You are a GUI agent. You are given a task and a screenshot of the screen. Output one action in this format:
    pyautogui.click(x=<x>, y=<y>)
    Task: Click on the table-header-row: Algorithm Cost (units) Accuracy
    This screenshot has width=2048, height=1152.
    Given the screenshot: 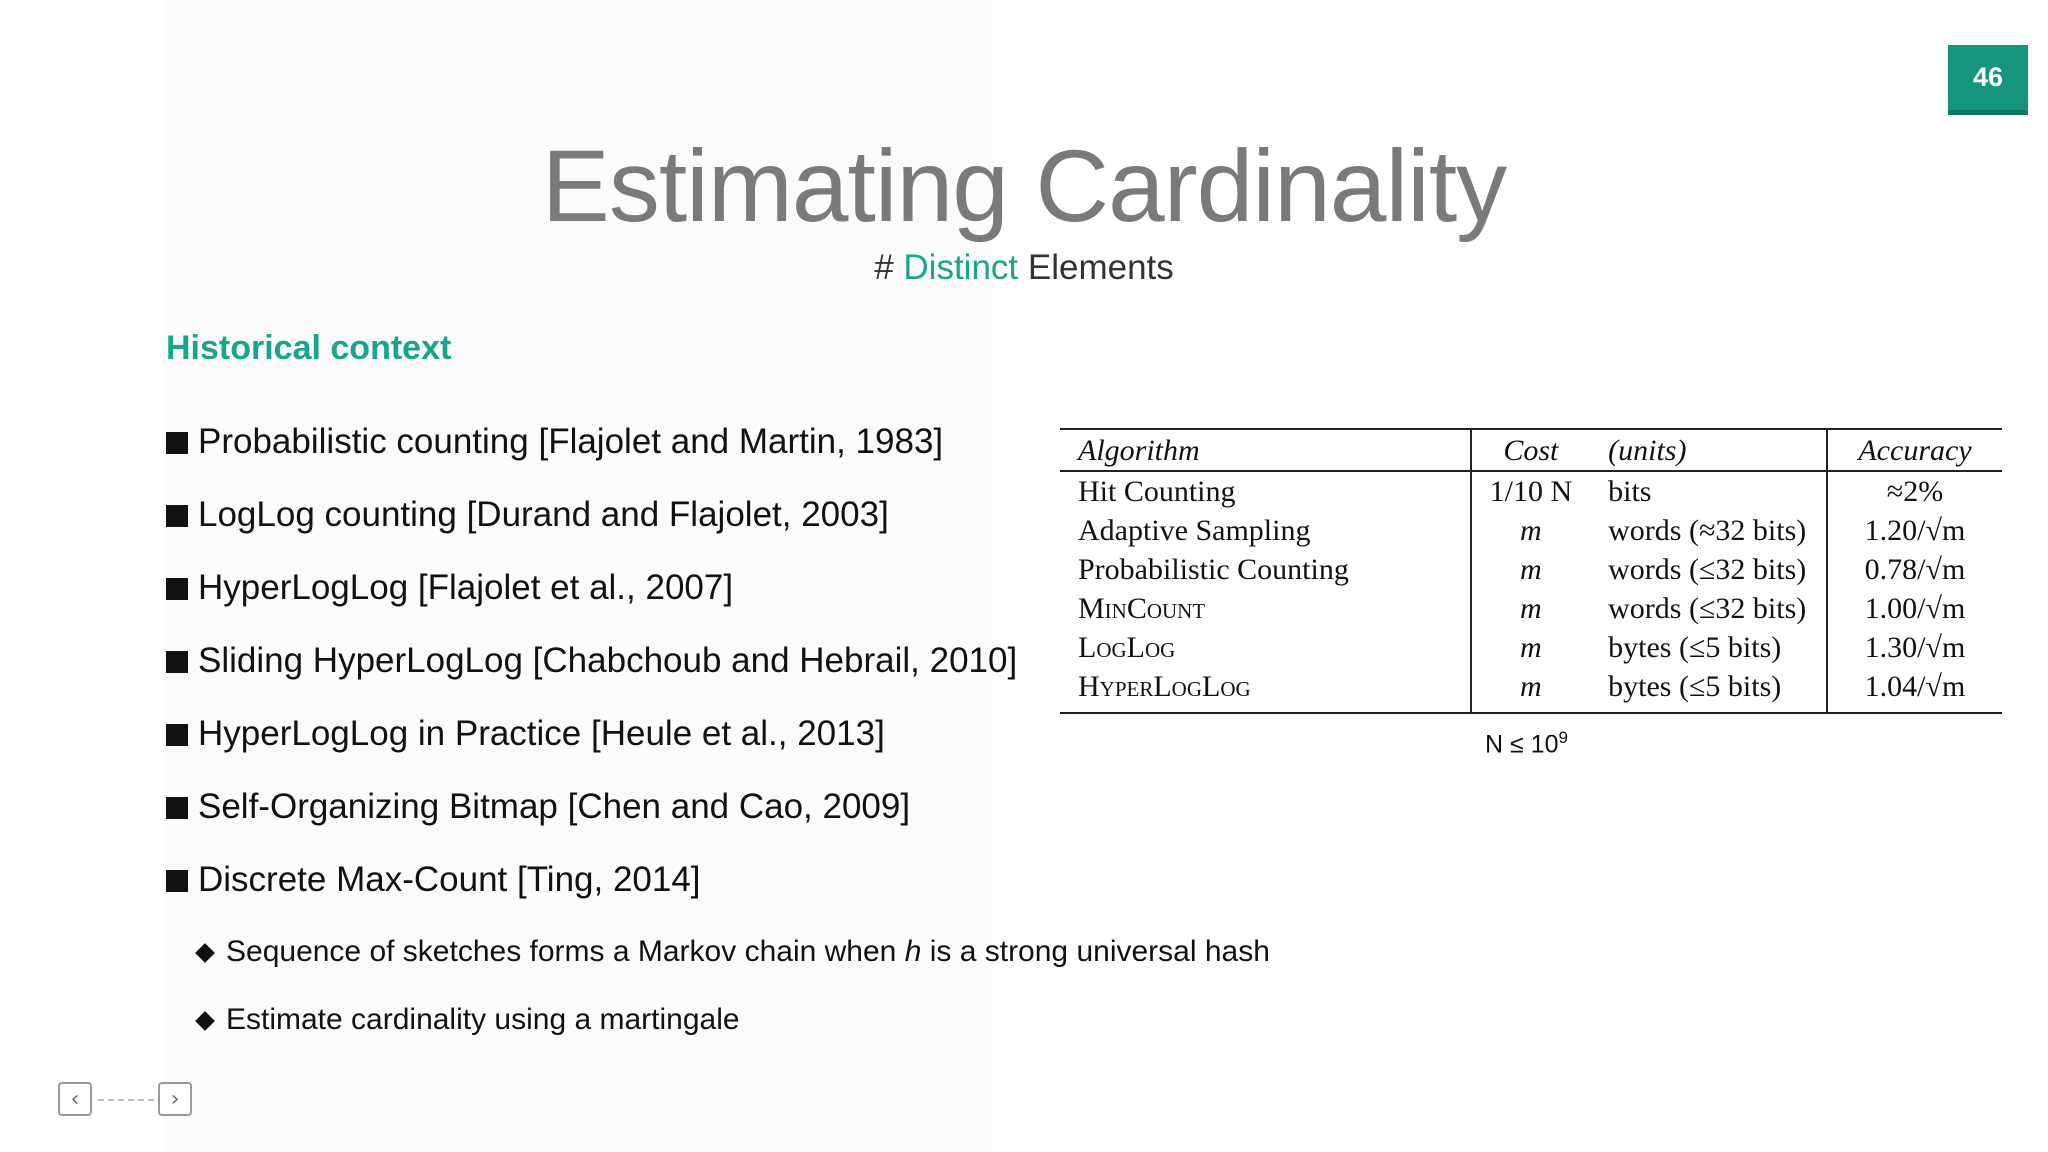 What is the action you would take?
    pyautogui.click(x=1531, y=450)
    